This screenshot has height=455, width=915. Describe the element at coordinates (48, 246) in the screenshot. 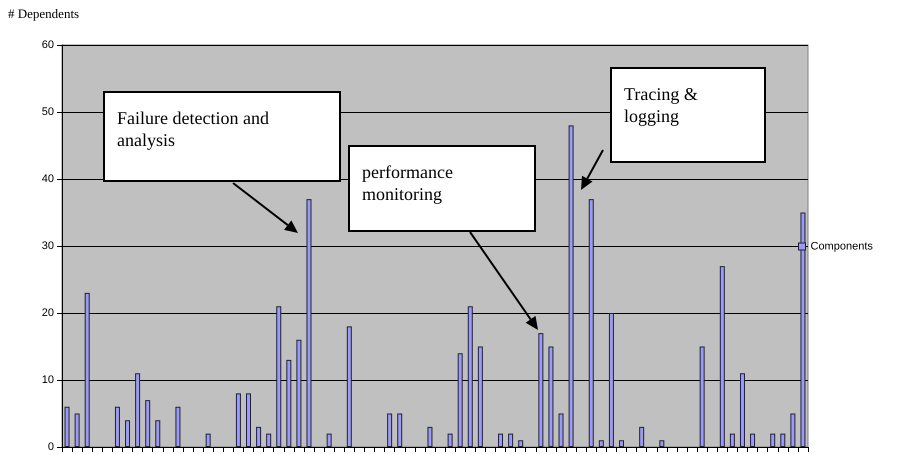

I see `y-tick-label: 30` at that location.